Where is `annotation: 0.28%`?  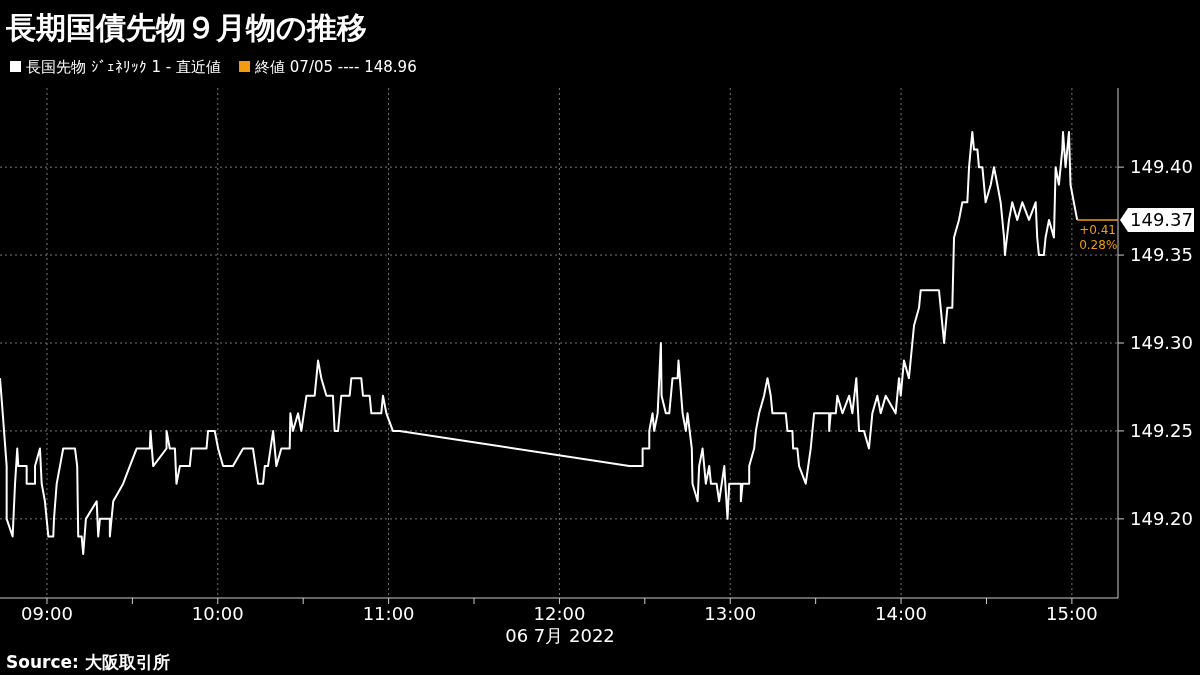
annotation: 0.28% is located at coordinates (1098, 244).